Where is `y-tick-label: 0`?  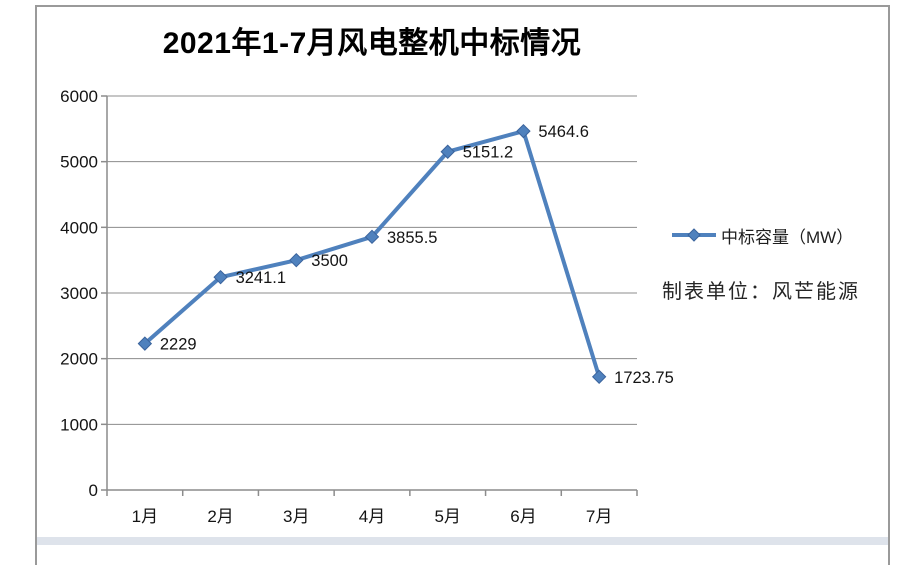
y-tick-label: 0 is located at coordinates (93, 490).